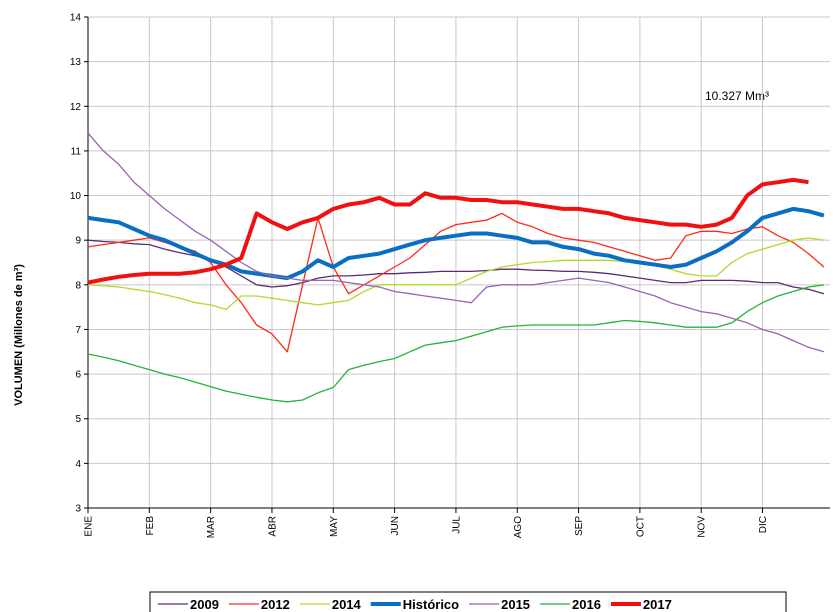 The height and width of the screenshot is (612, 833). I want to click on x-tick-label: SEP, so click(579, 526).